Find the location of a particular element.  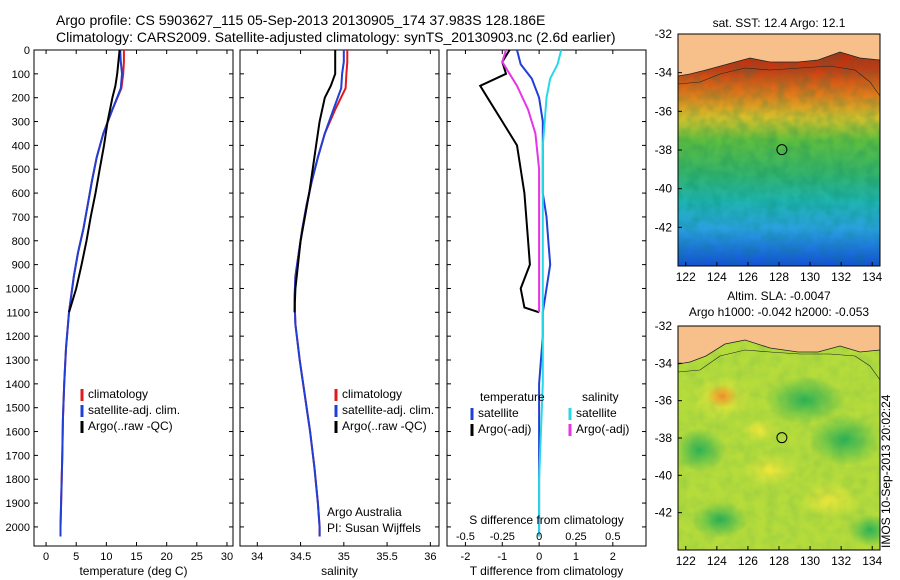

y-tick-label: 500 is located at coordinates (21, 170).